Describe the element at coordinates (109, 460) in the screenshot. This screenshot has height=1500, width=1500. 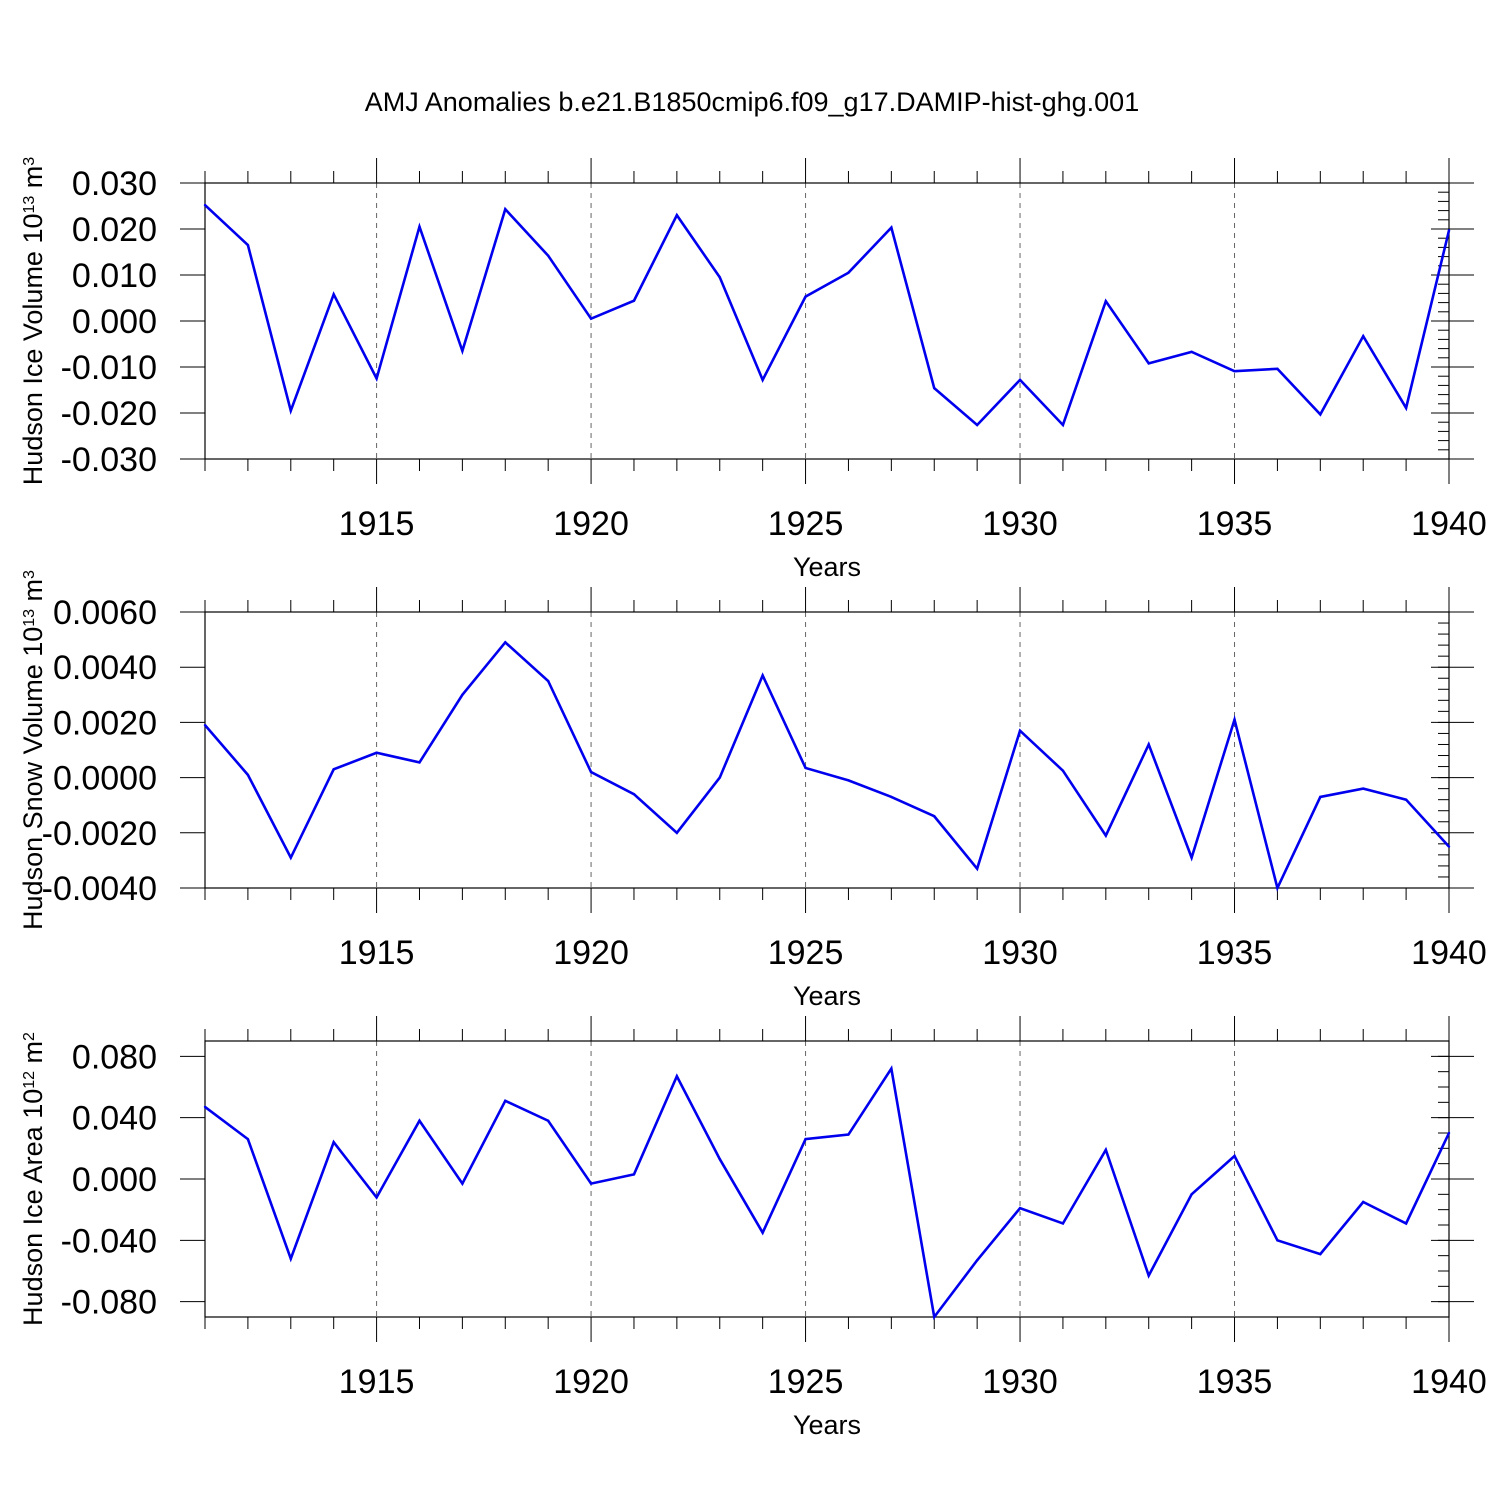
I see `y-tick-label: -0.030` at that location.